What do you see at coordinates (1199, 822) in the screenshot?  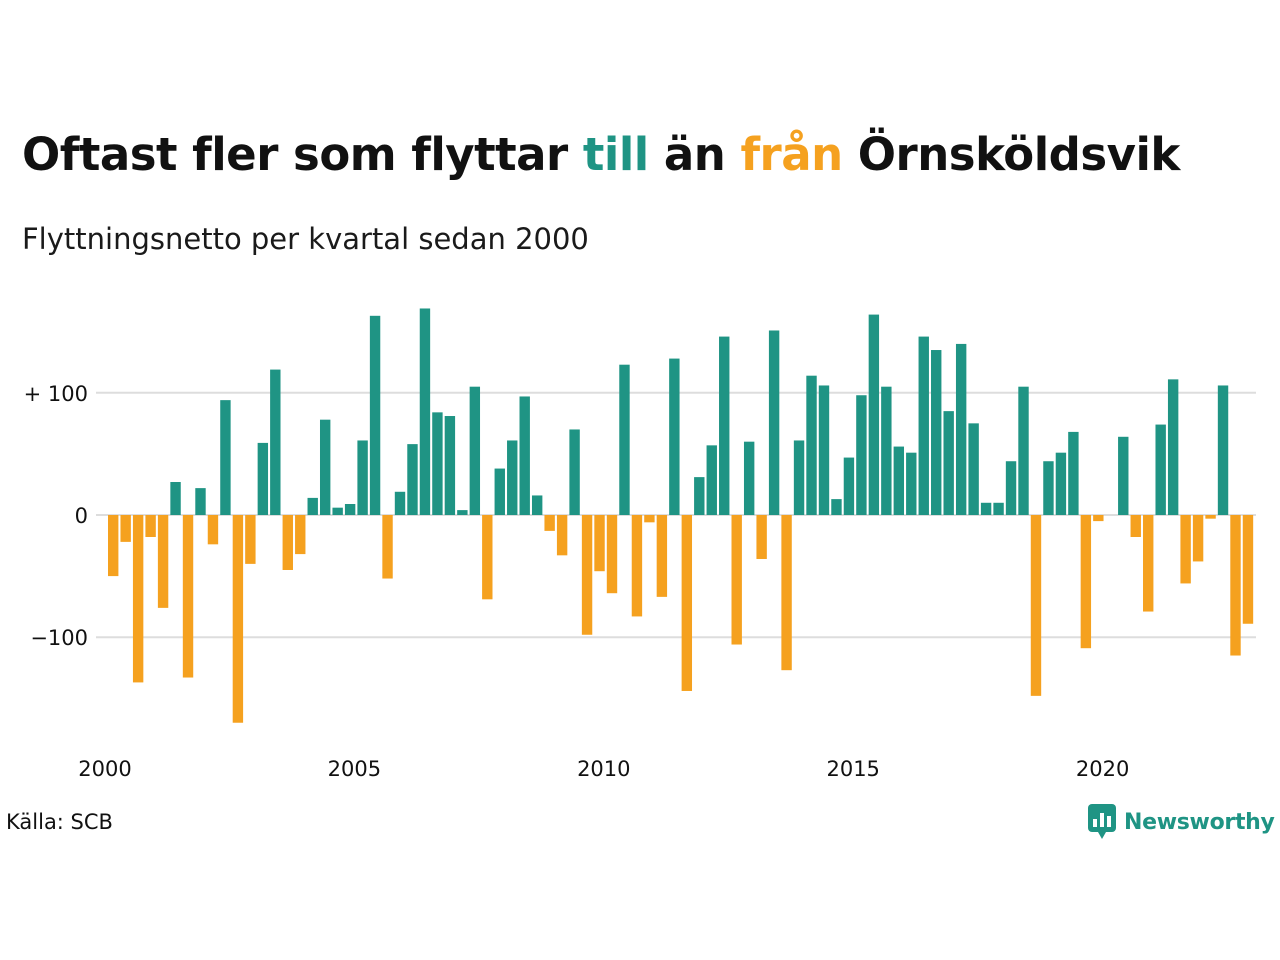 I see `brand-name: Newsworthy` at bounding box center [1199, 822].